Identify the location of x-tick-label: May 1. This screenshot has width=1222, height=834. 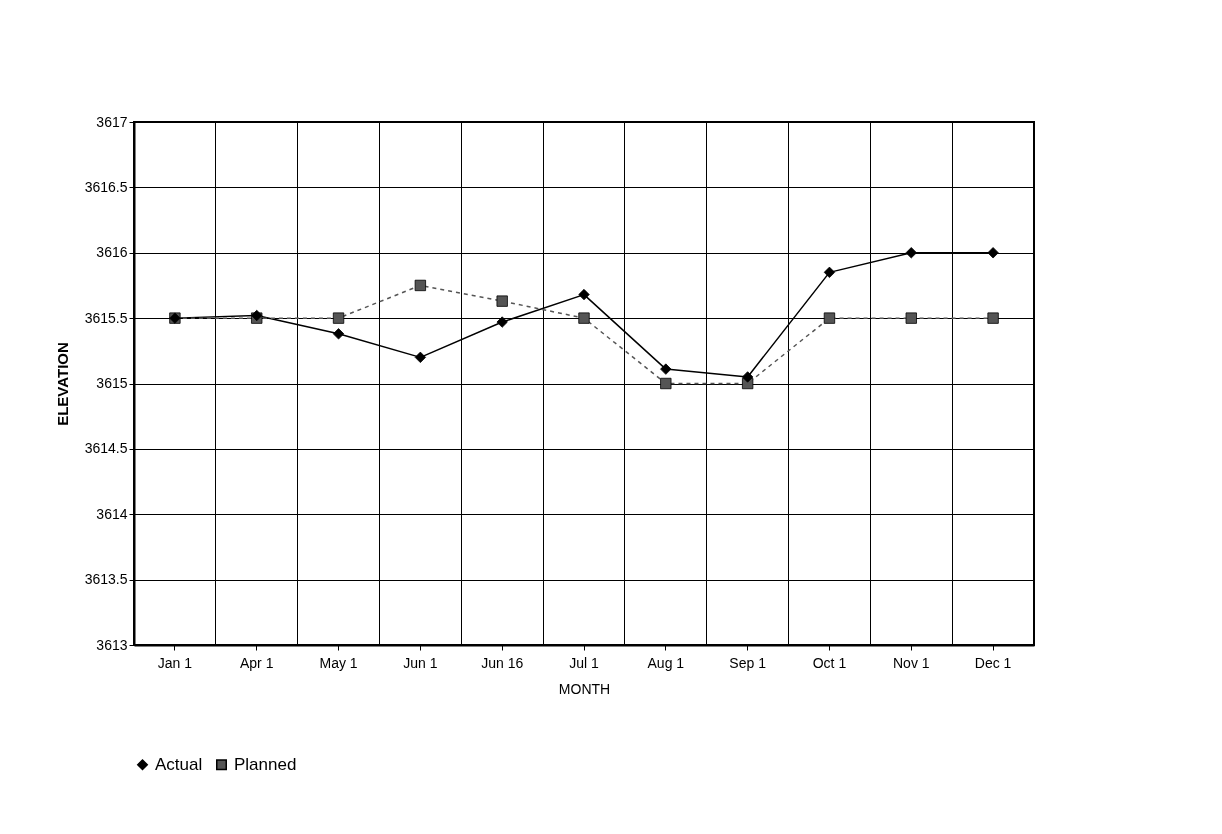
(338, 662).